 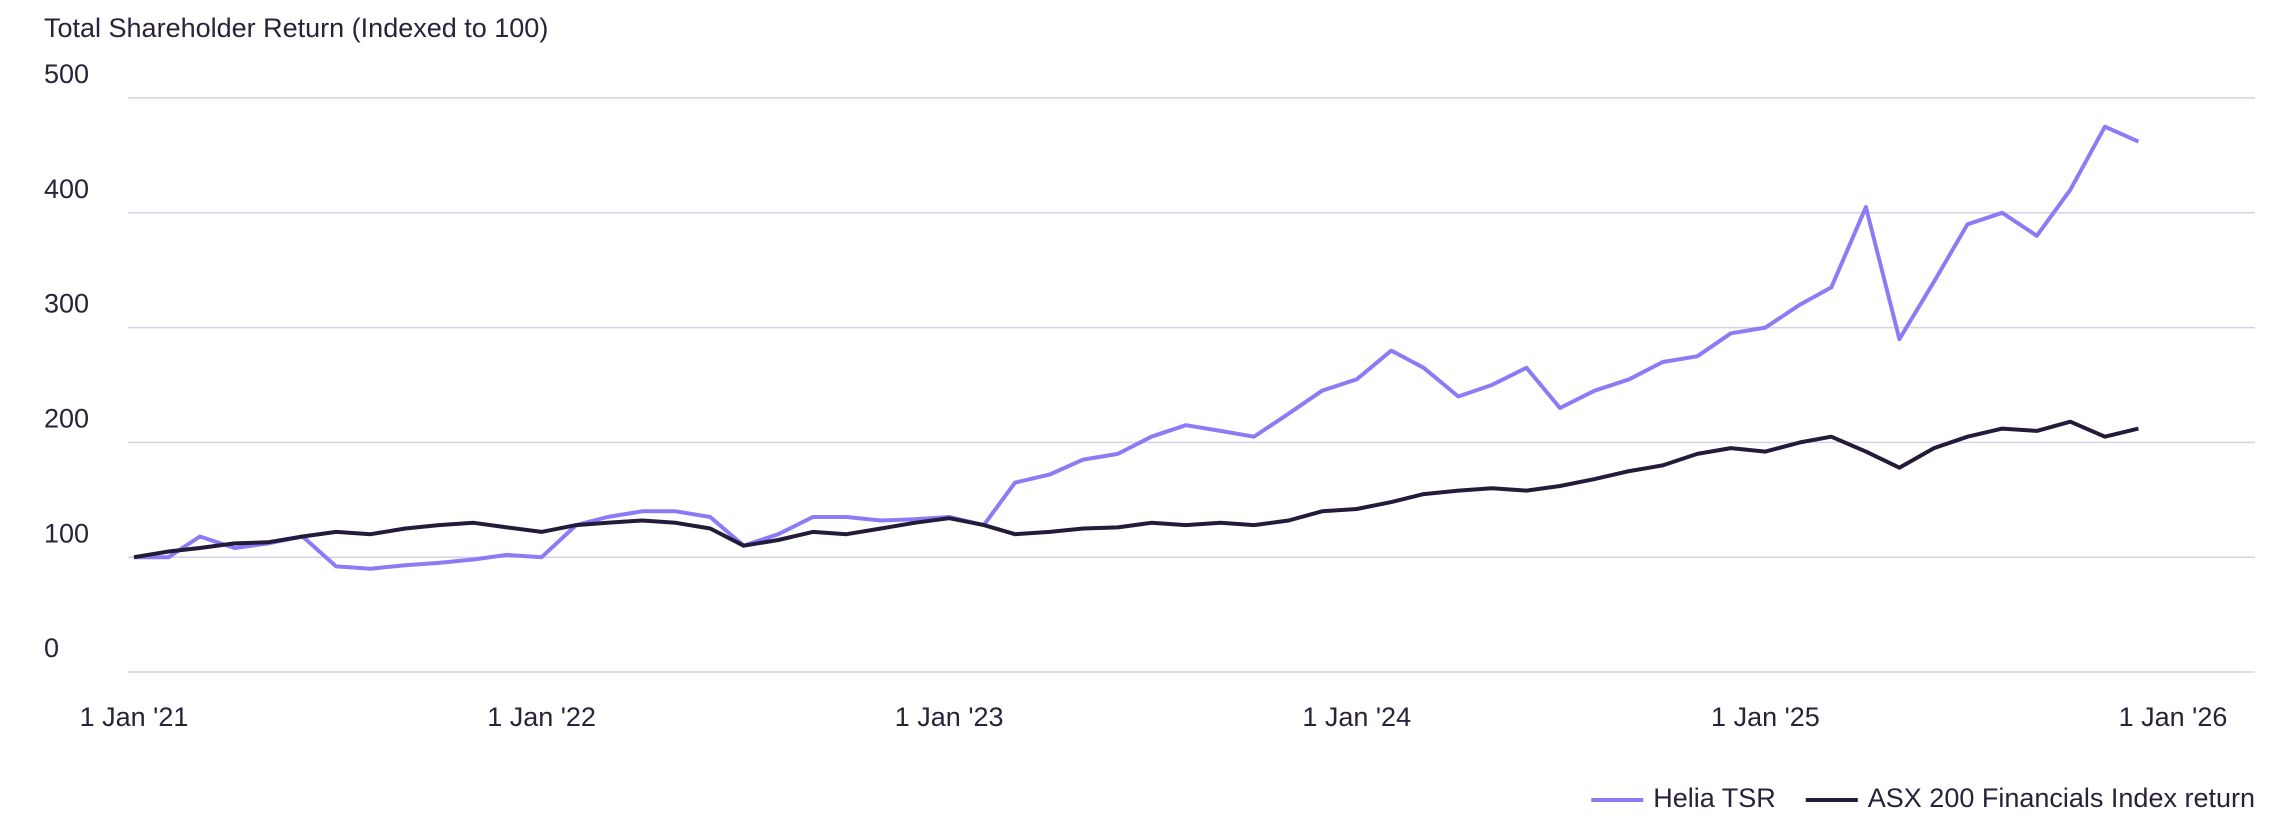 I want to click on y-tick-label: 500, so click(x=66, y=74).